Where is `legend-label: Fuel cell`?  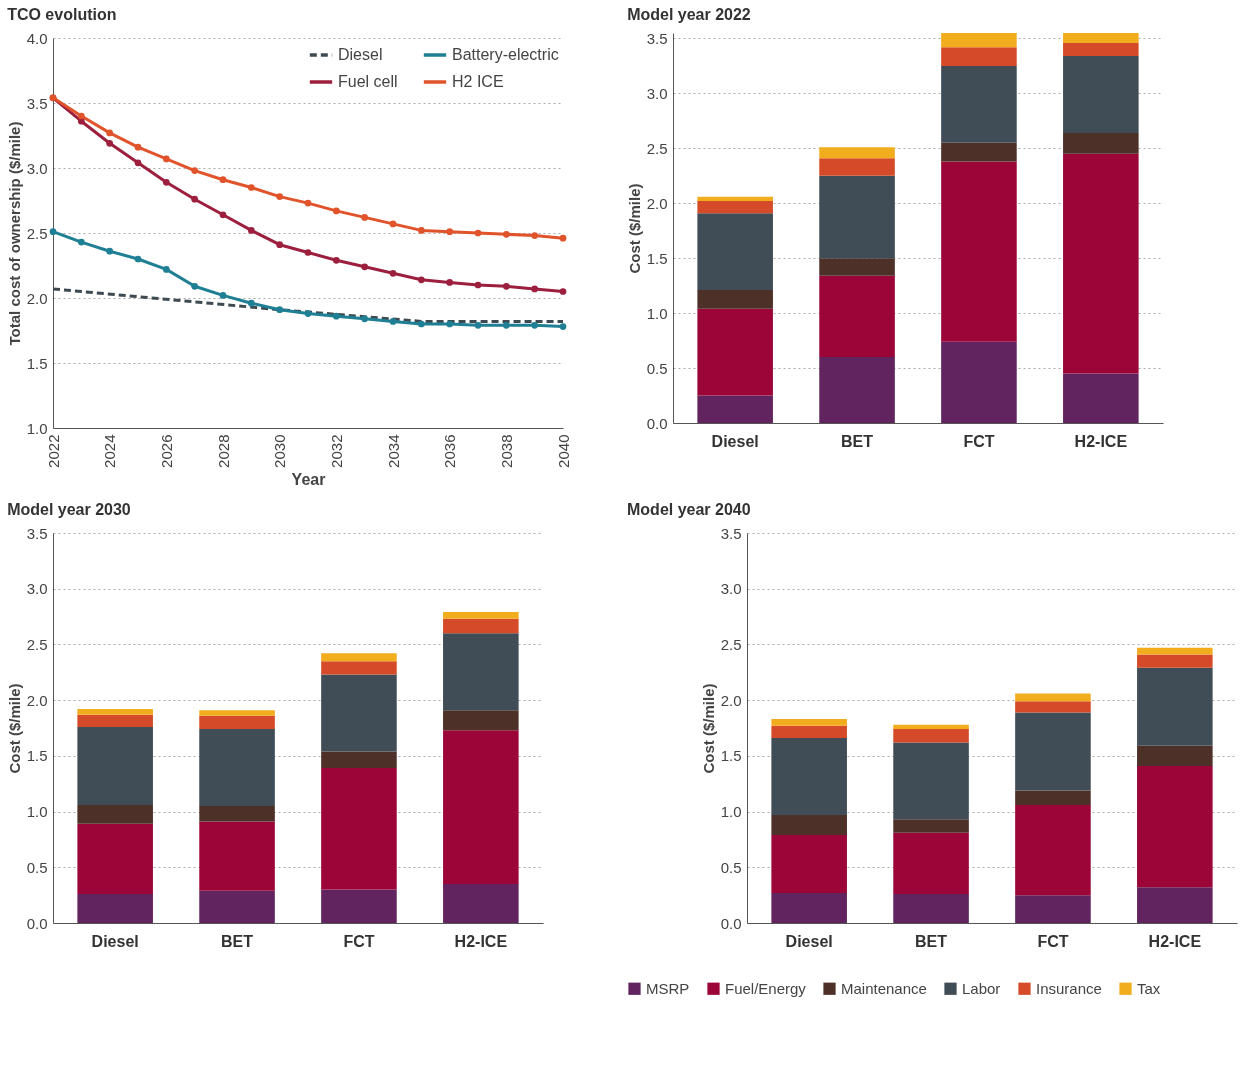
legend-label: Fuel cell is located at coordinates (368, 81).